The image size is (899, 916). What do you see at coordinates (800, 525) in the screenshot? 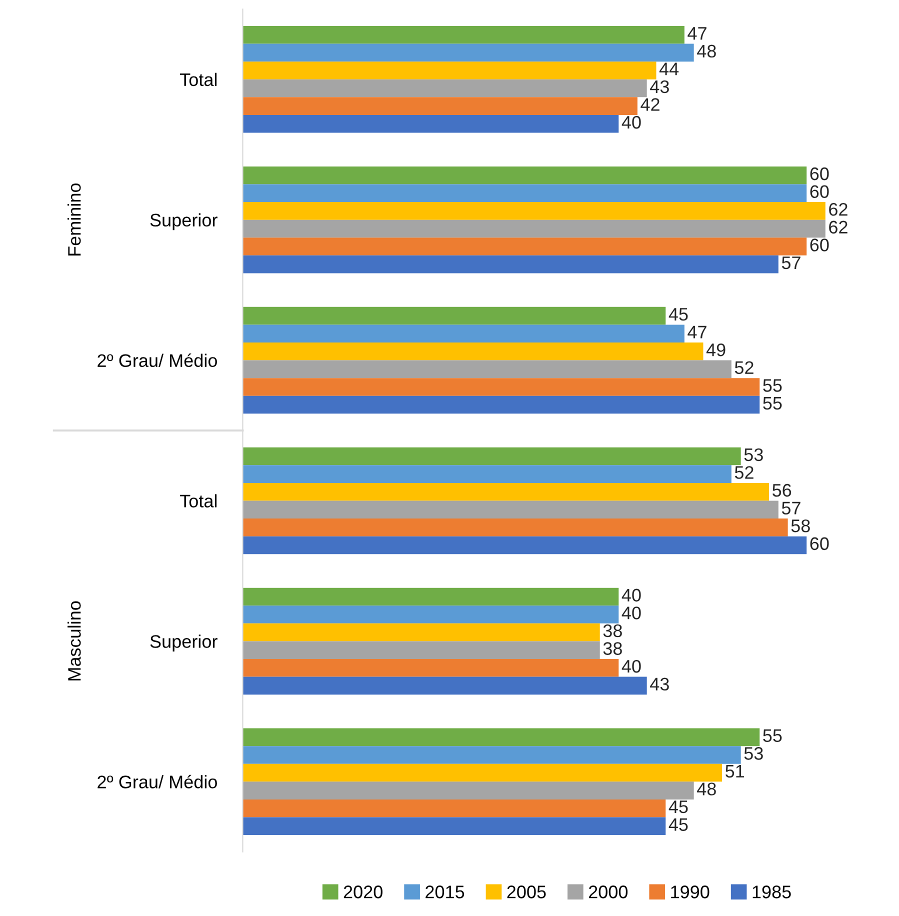
I see `data-label: 58` at bounding box center [800, 525].